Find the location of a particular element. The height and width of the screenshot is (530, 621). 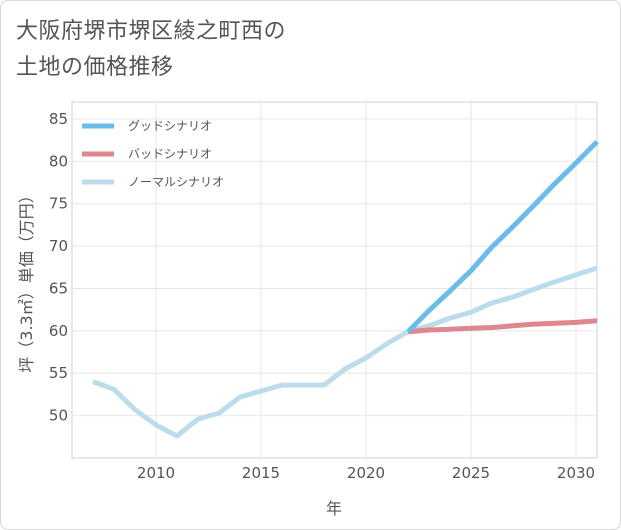

x-tick-label: 2025 is located at coordinates (471, 473).